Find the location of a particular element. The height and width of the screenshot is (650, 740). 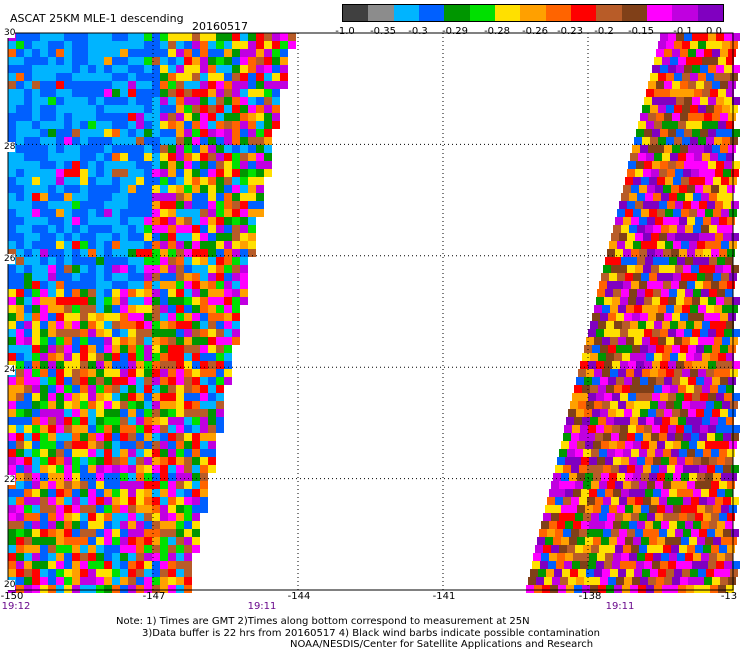

lon-label-150: -150 is located at coordinates (12, 596).